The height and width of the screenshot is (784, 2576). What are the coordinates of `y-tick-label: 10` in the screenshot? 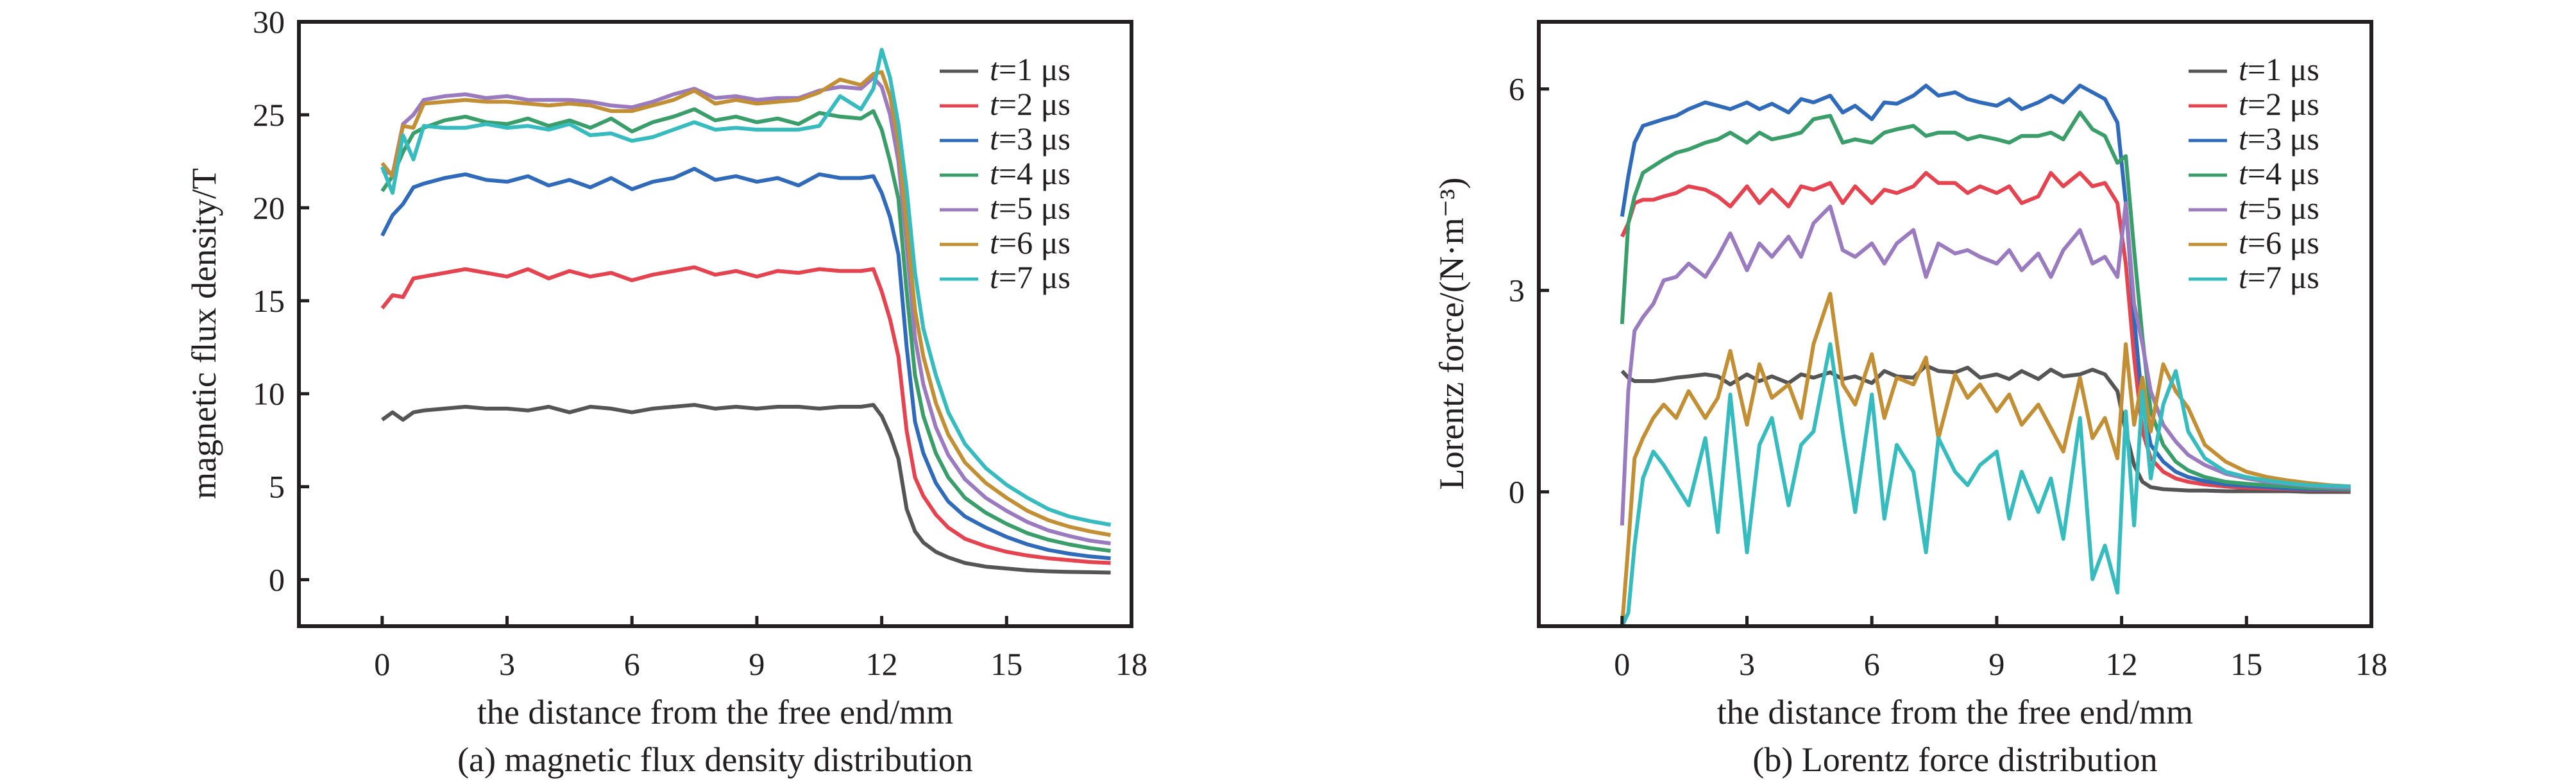 It's located at (269, 394).